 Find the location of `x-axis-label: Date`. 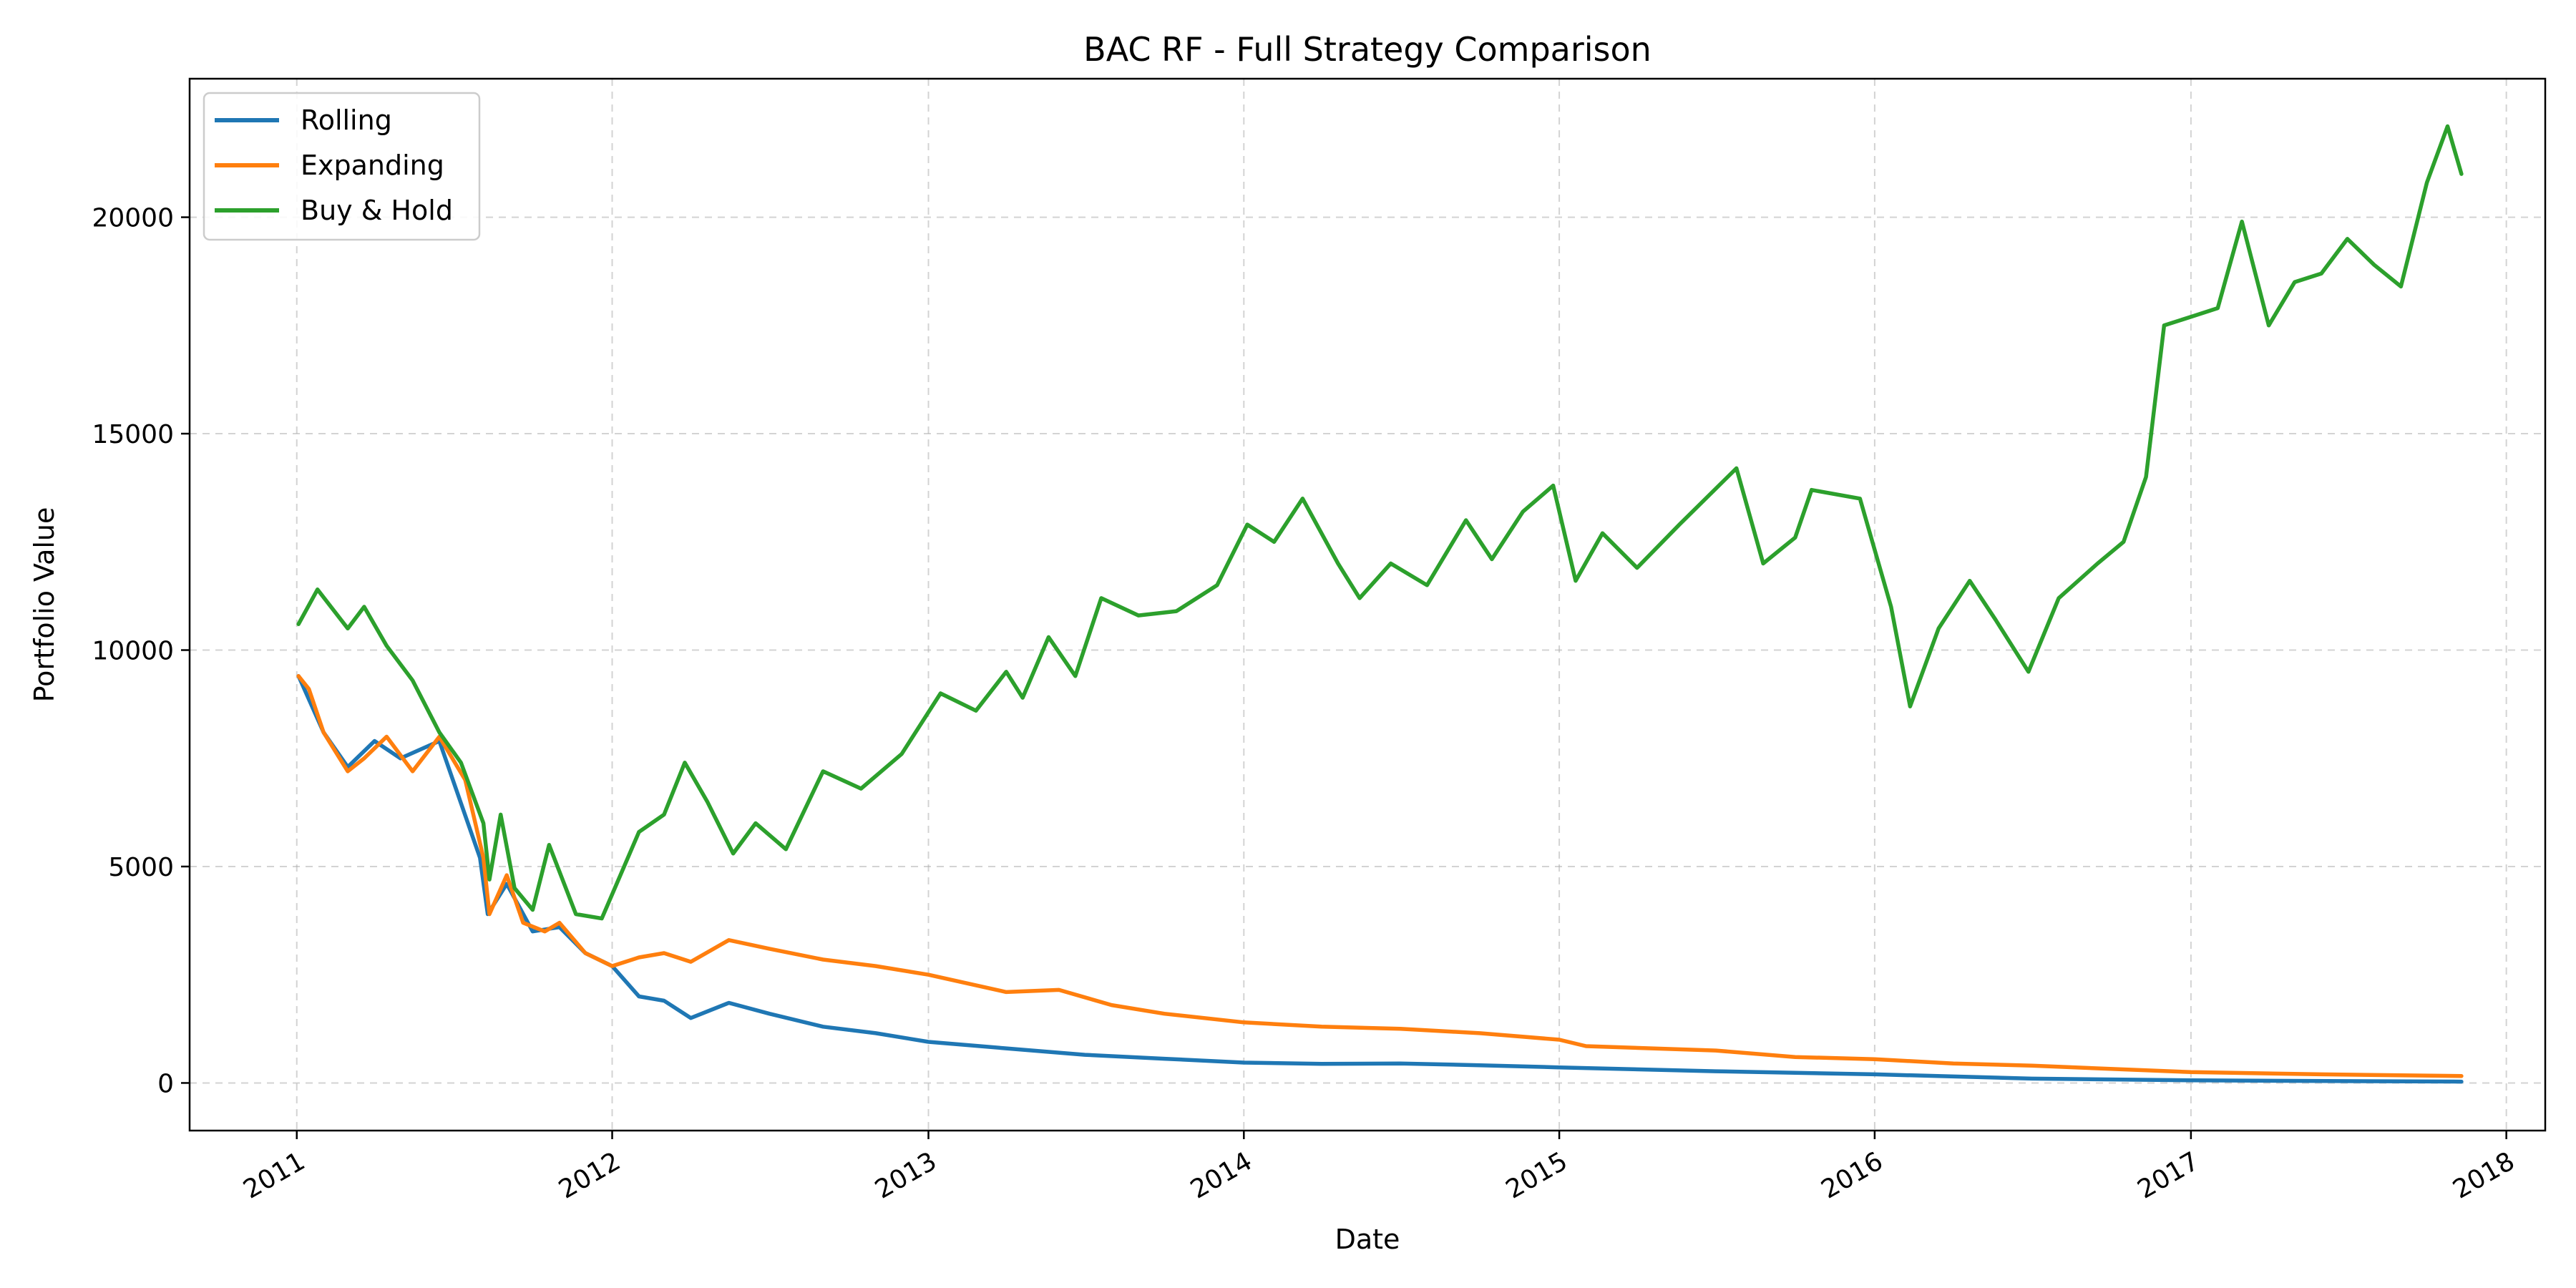

x-axis-label: Date is located at coordinates (1367, 1239).